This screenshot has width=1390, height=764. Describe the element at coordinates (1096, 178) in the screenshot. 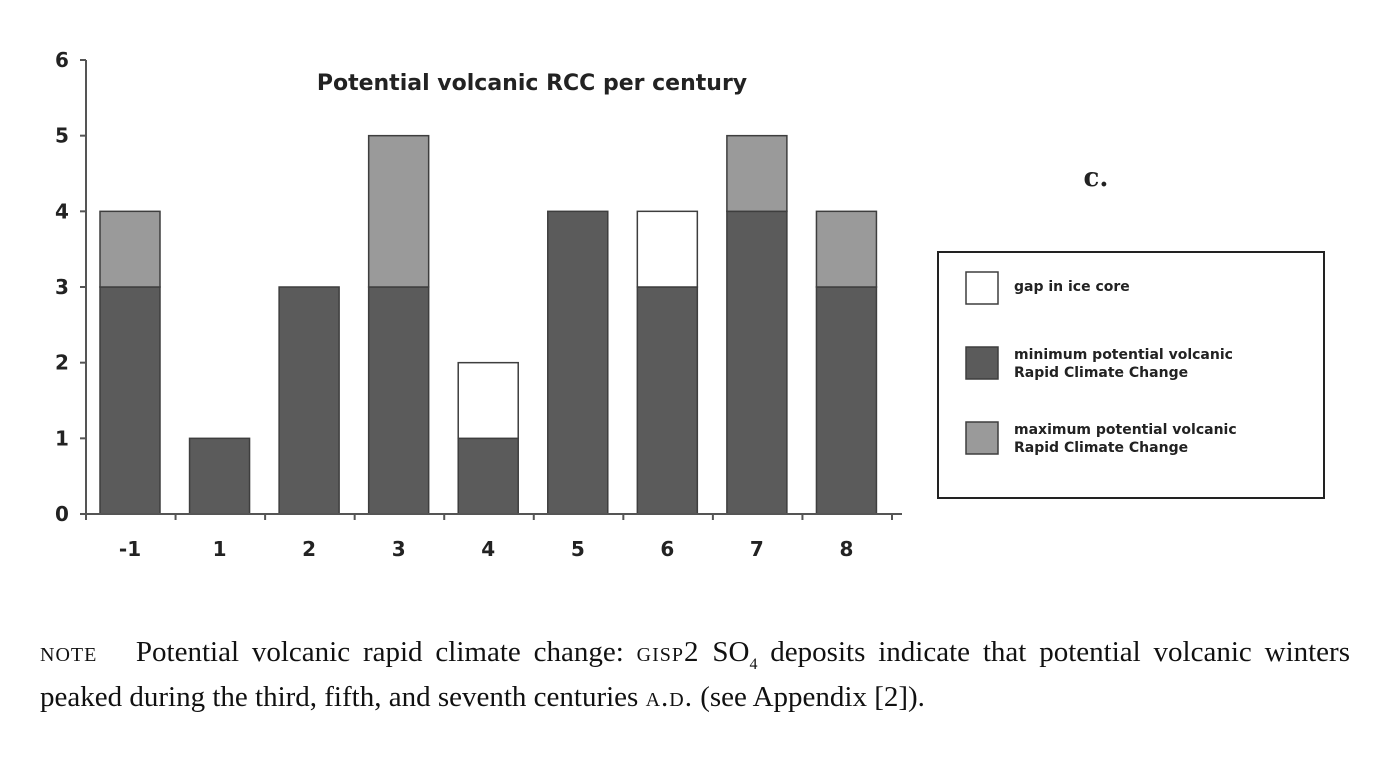

I see `panel-label: c.` at that location.